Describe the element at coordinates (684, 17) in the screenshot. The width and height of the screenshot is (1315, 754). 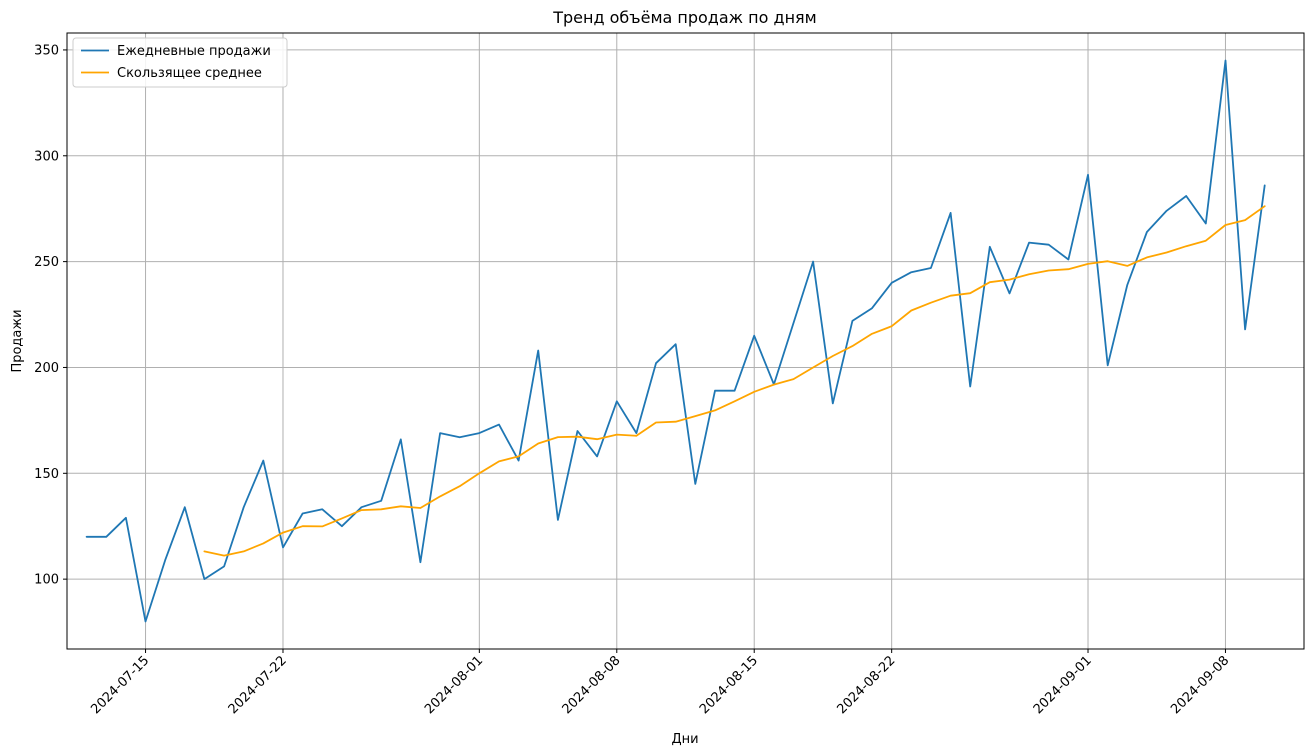
I see `chart-title: Тренд объёма продаж по дням` at that location.